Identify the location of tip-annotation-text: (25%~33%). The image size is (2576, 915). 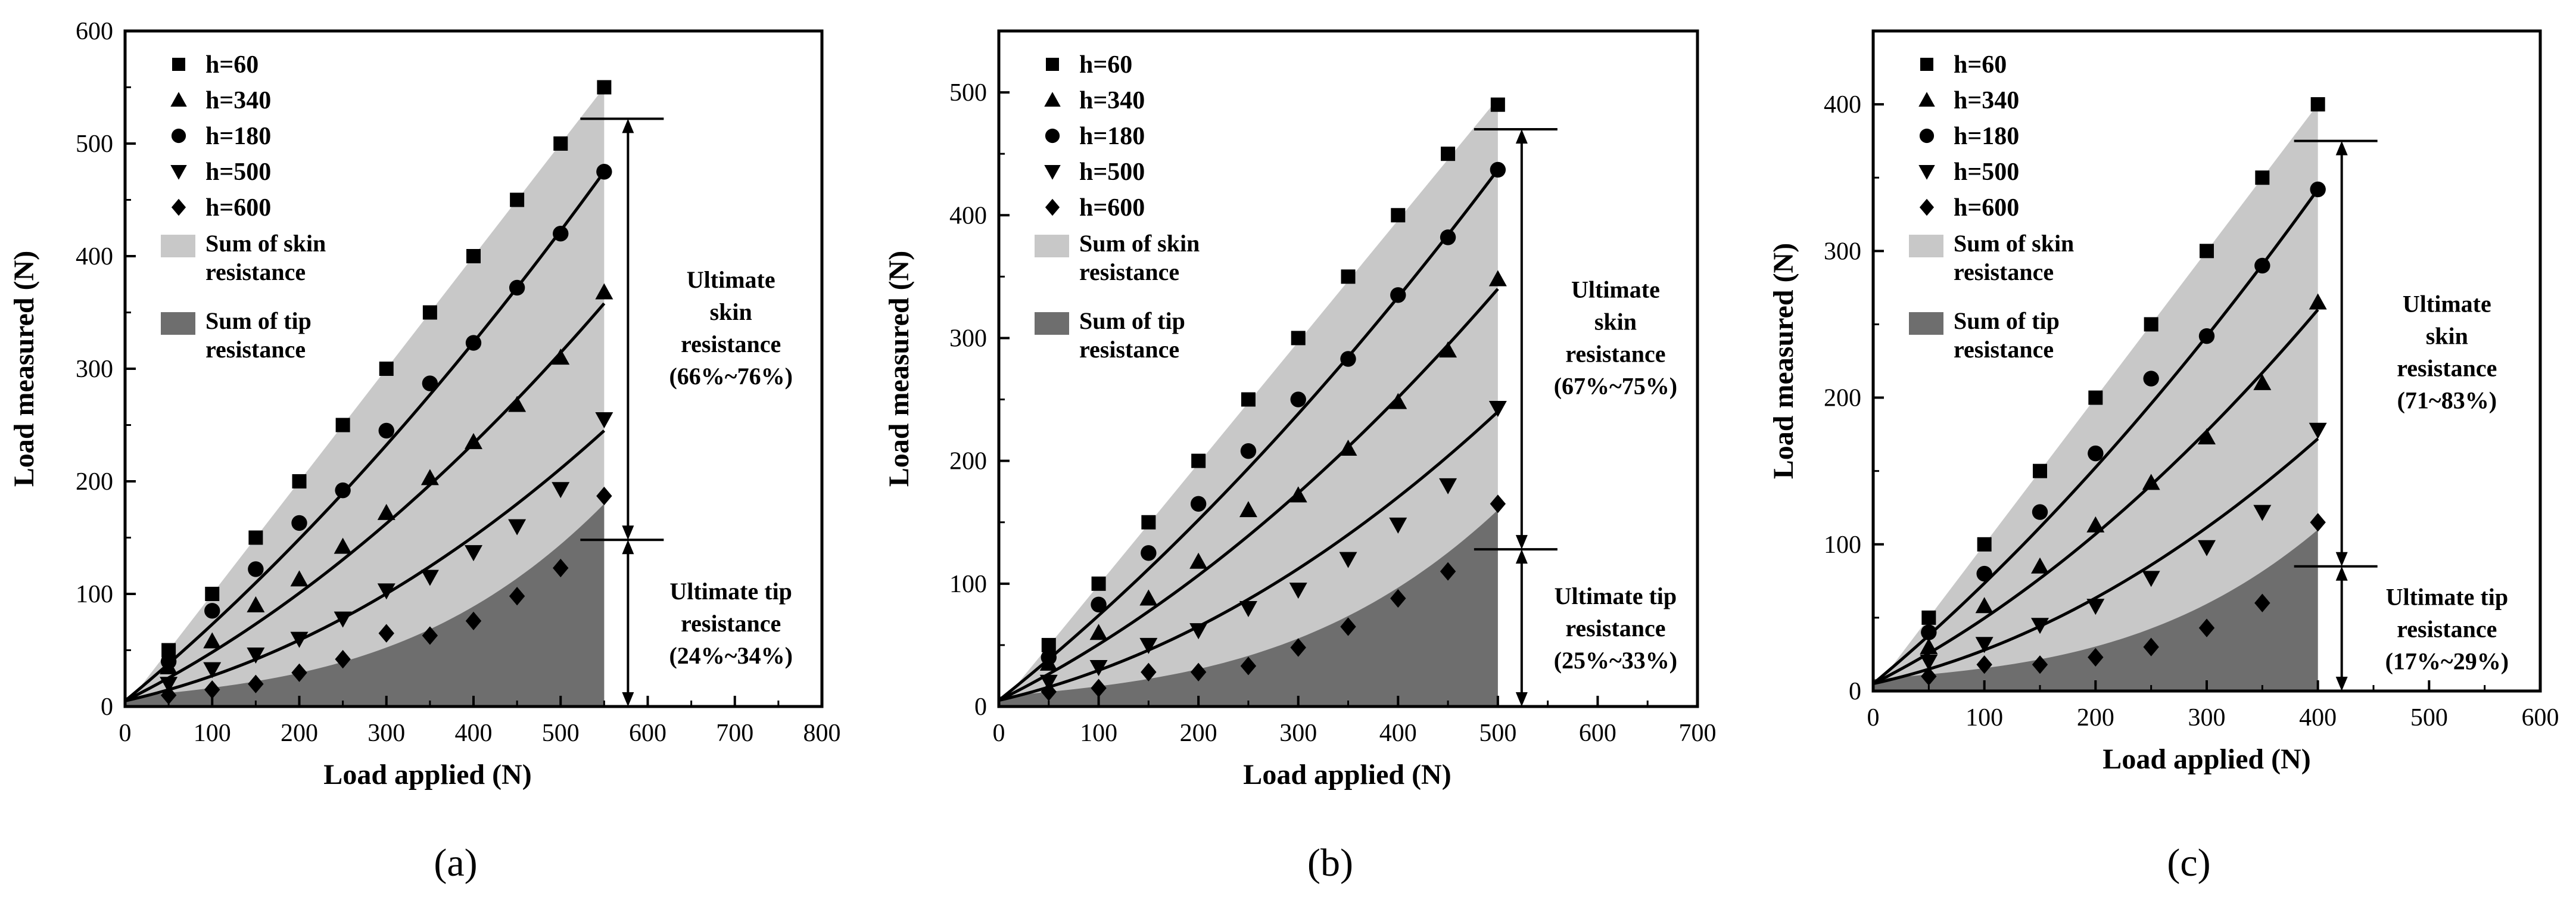
(1615, 660).